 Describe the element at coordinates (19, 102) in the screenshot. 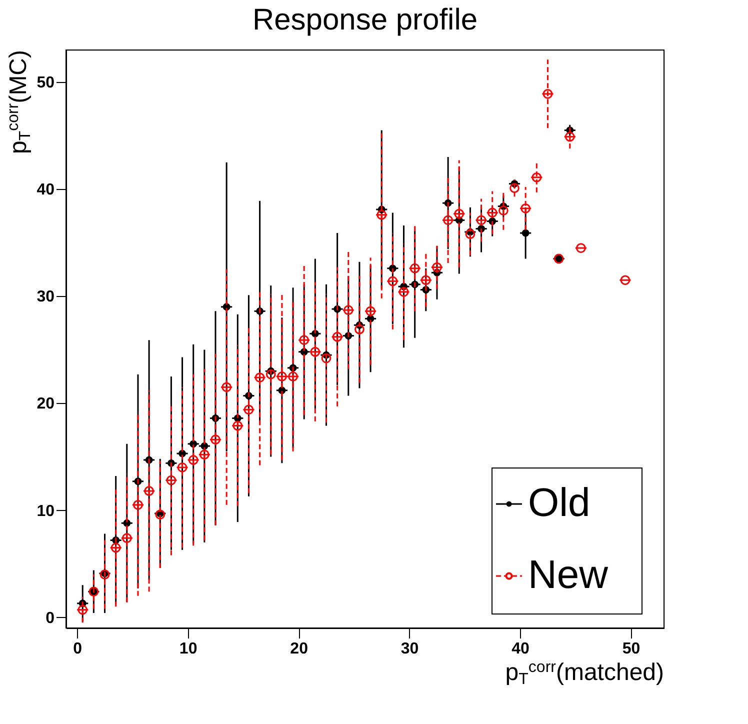

I see `y-axis-title: pTcorr(MC)` at that location.